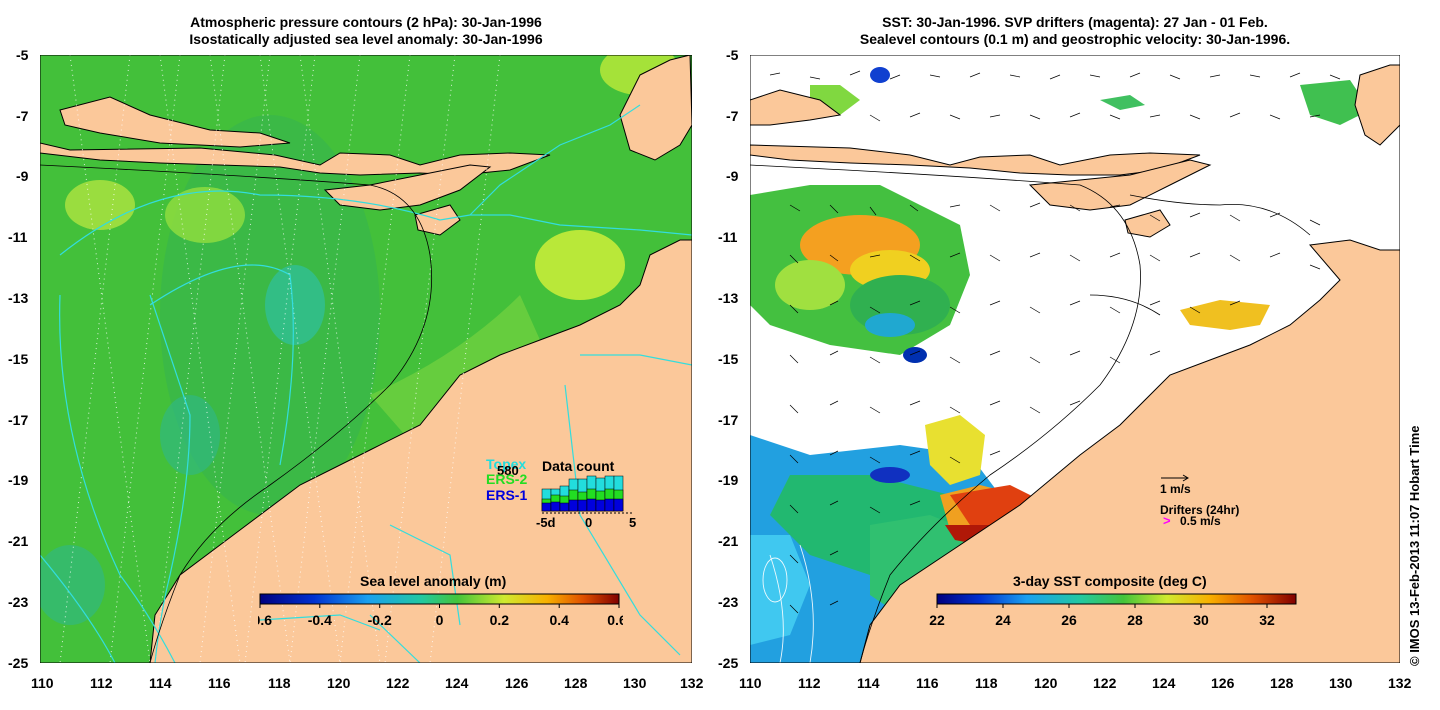  Describe the element at coordinates (632, 522) in the screenshot. I see `data-count-axis-label: 5` at that location.